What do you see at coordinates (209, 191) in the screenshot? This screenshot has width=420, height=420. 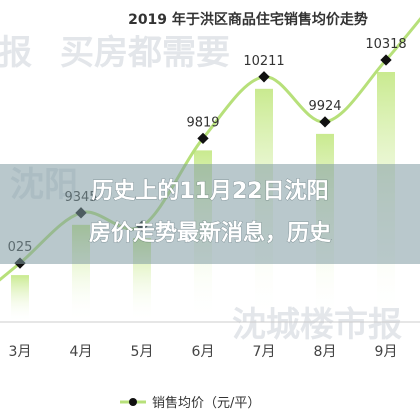 I see `banner-line-1: 历史上的11月22日沈阳` at bounding box center [209, 191].